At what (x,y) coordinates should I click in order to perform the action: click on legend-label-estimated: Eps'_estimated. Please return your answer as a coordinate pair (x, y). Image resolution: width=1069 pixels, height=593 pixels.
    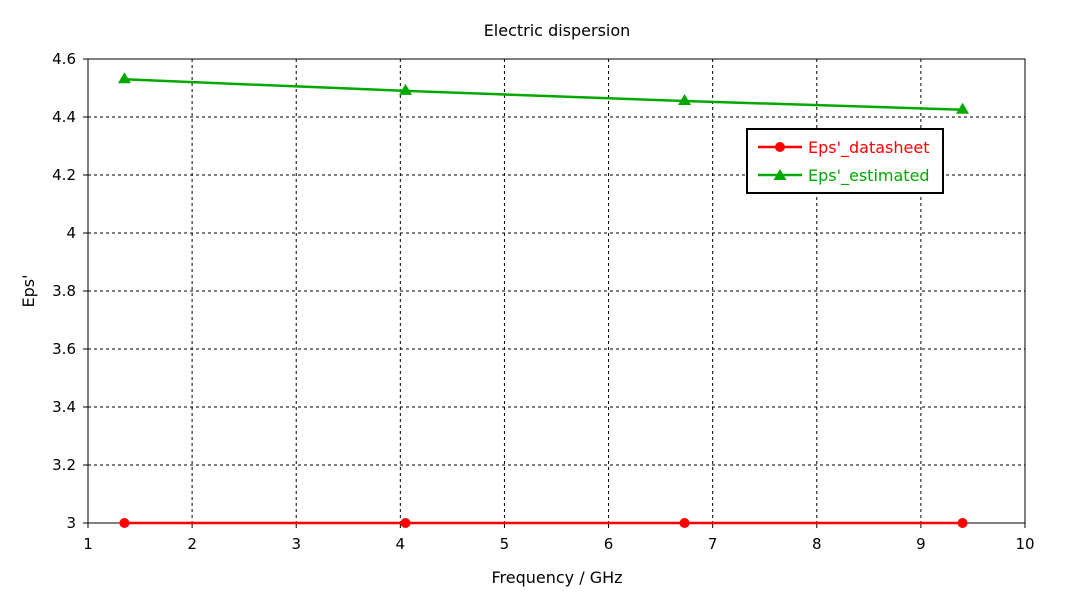
    Looking at the image, I should click on (869, 176).